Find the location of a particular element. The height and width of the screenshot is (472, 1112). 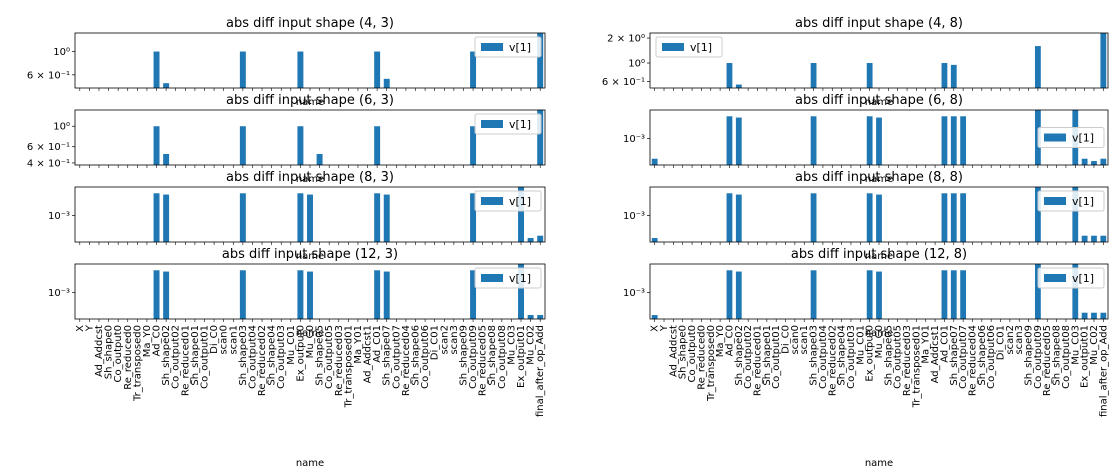

x-tick-label: Co_output03 is located at coordinates (281, 357).